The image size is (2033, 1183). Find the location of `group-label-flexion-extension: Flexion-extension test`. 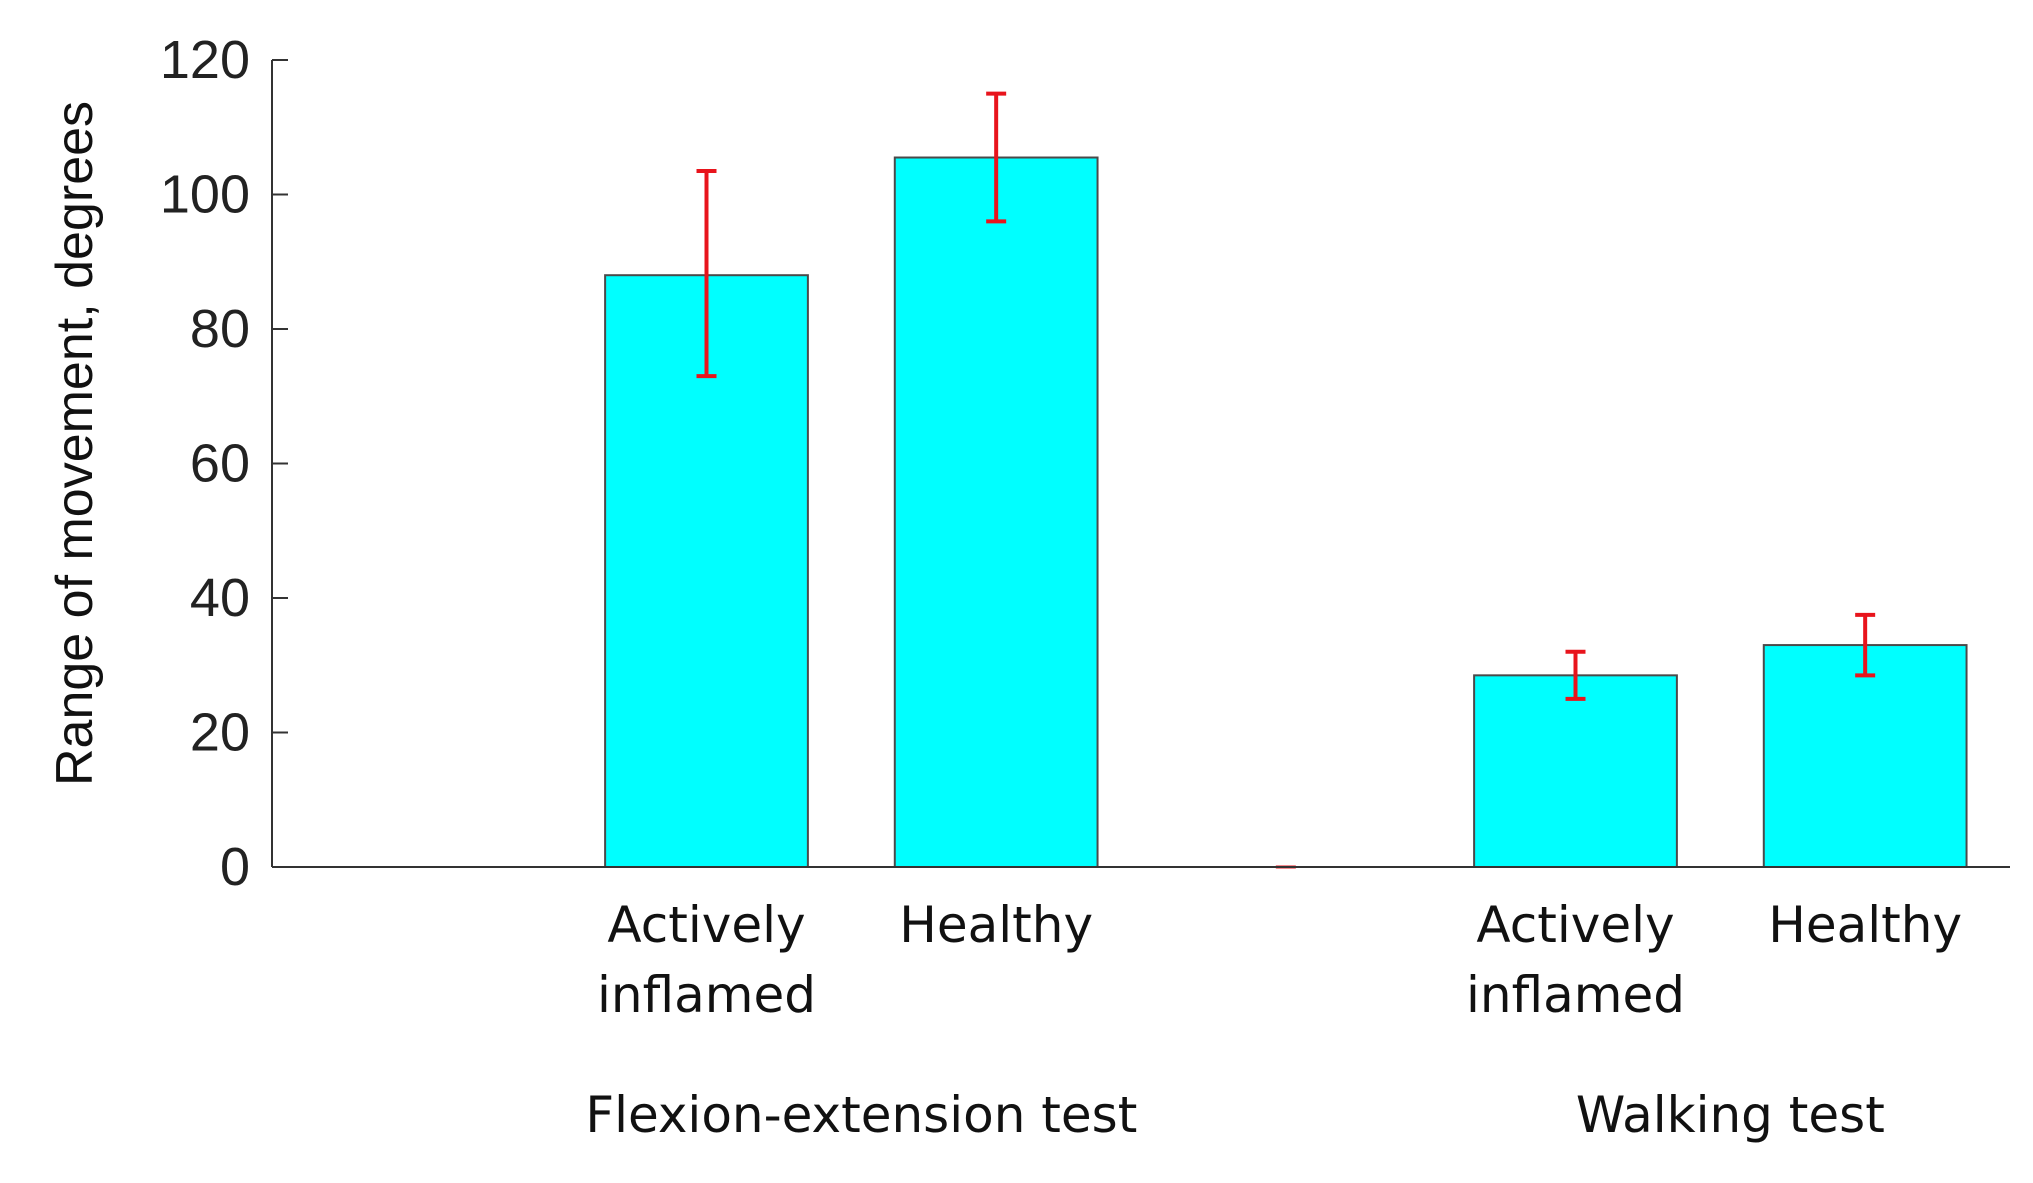

group-label-flexion-extension: Flexion-extension test is located at coordinates (861, 1115).